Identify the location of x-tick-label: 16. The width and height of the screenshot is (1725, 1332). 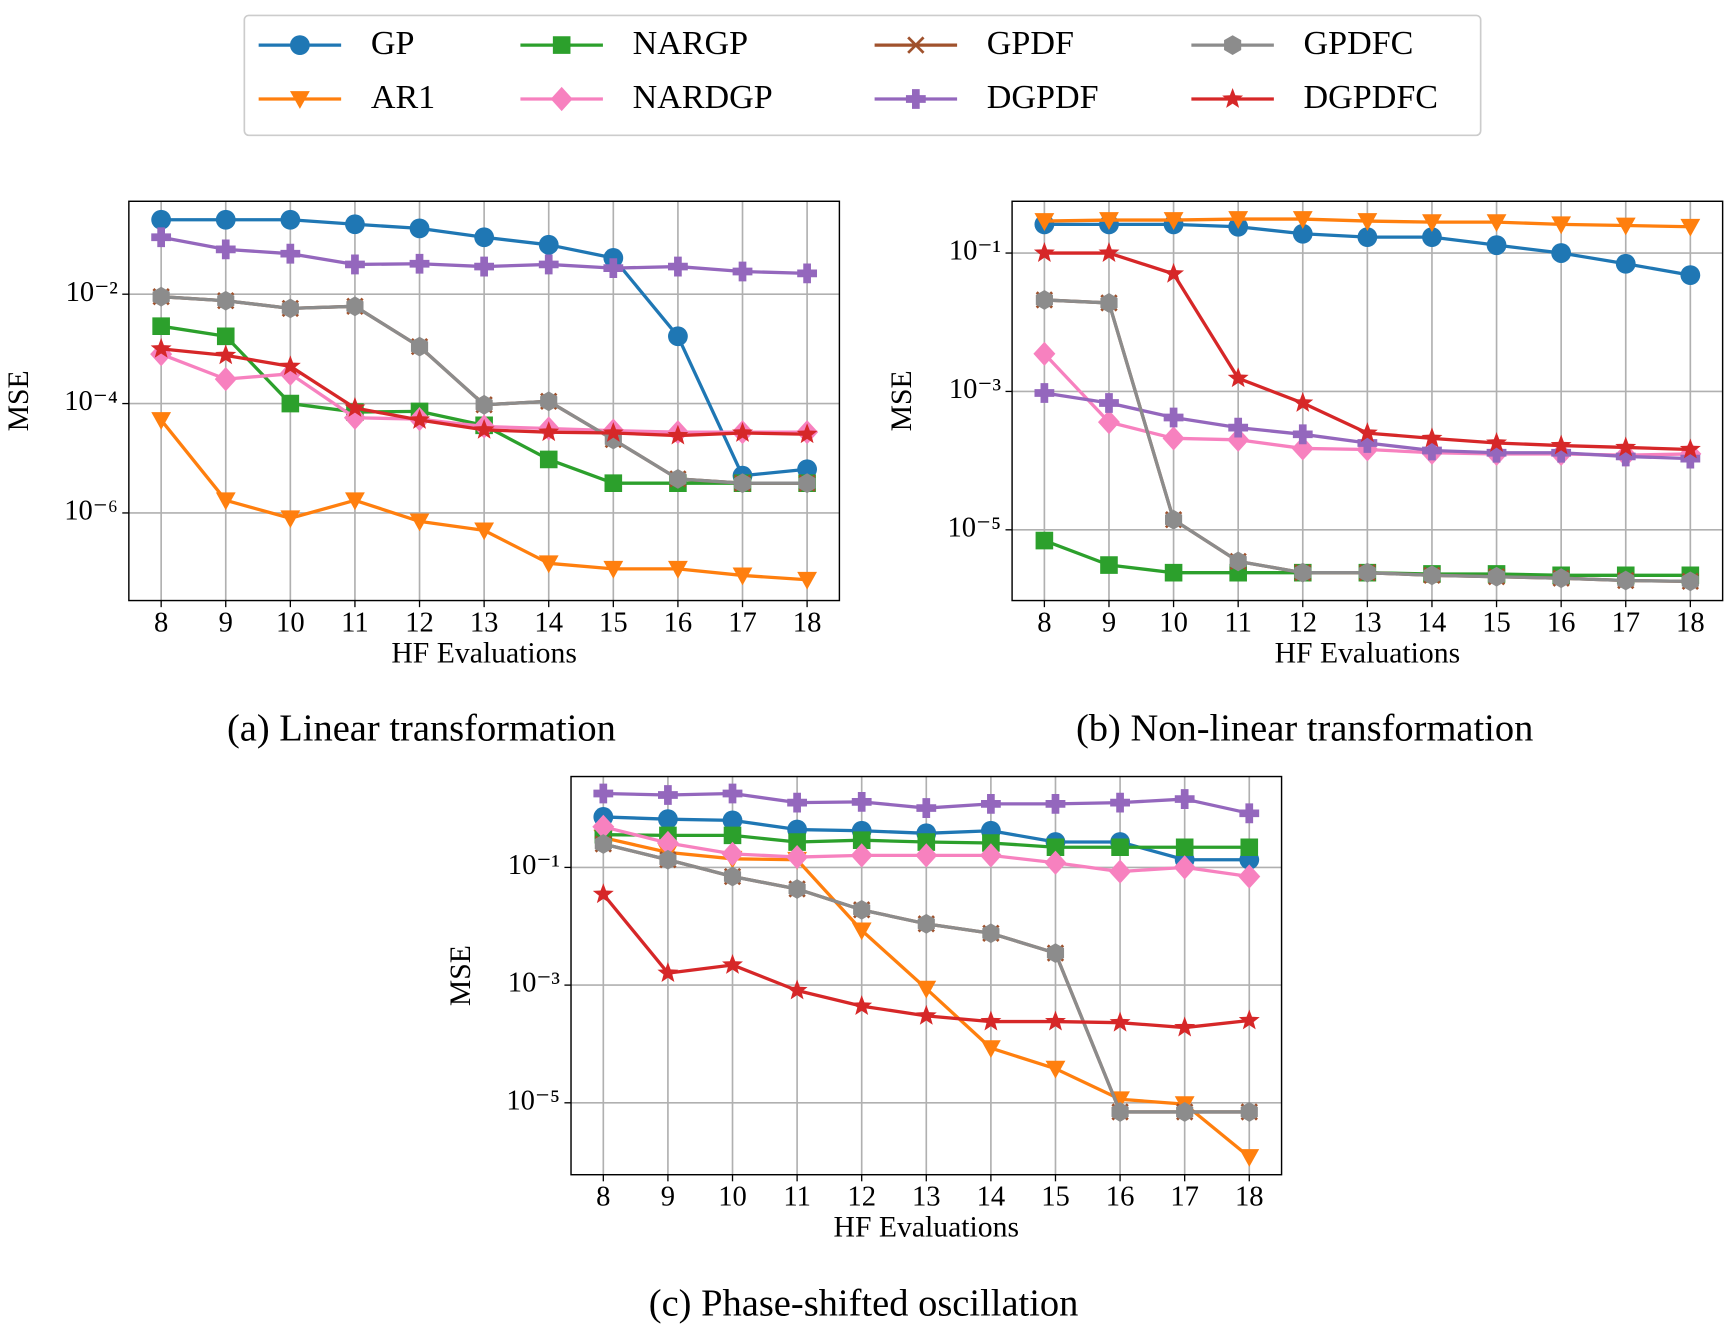
(678, 622).